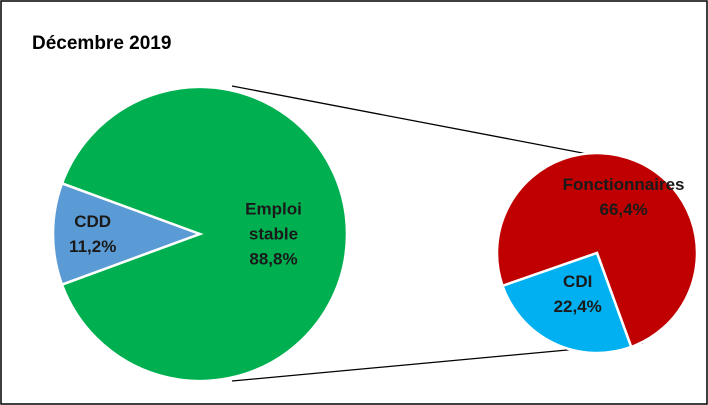 The width and height of the screenshot is (708, 405). I want to click on value-label: 88,8%, so click(273, 259).